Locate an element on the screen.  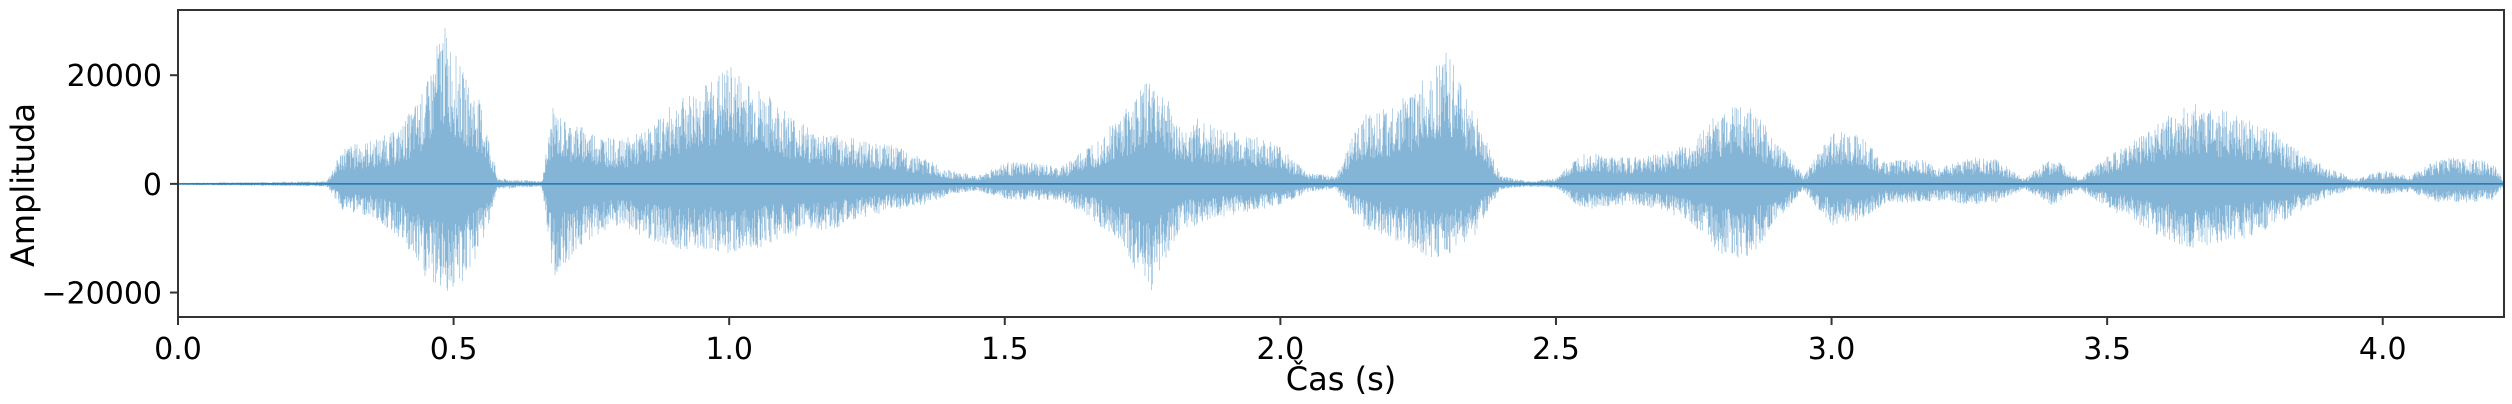
x-tick-label: 2.5 is located at coordinates (1556, 349).